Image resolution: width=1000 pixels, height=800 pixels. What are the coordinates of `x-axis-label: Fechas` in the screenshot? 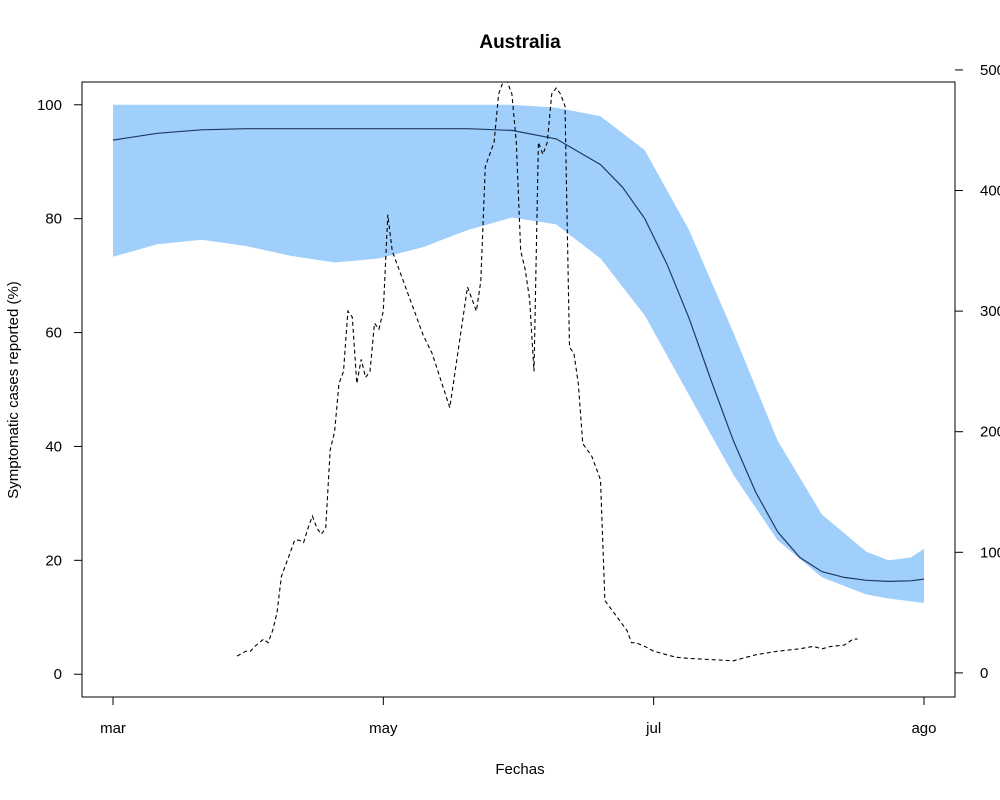 It's located at (519, 769).